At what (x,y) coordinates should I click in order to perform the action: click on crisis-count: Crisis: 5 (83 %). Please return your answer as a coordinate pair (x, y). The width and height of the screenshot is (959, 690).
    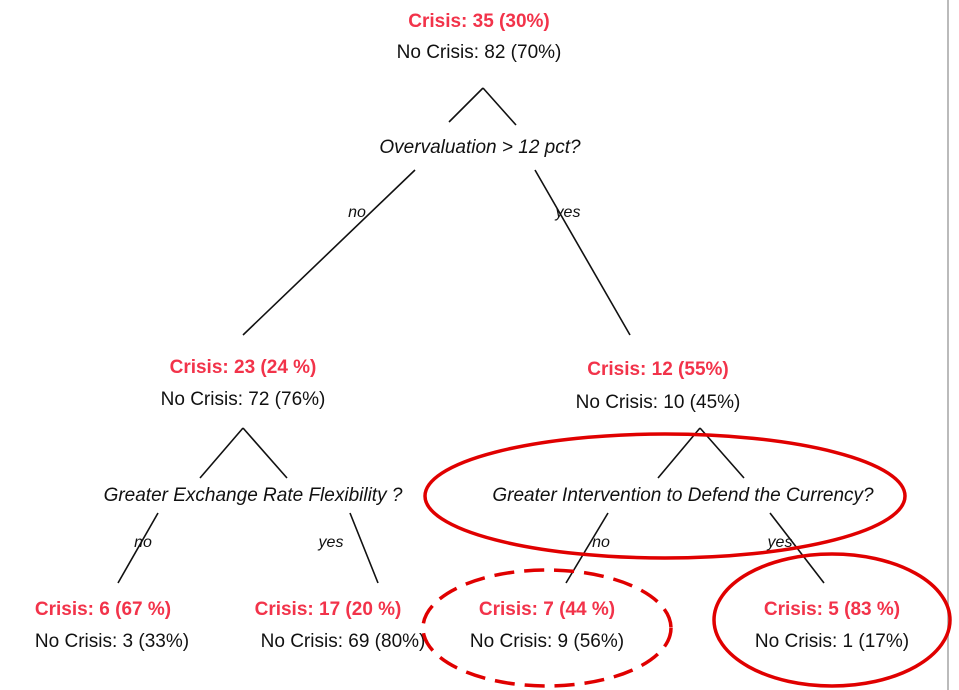
    Looking at the image, I should click on (832, 609).